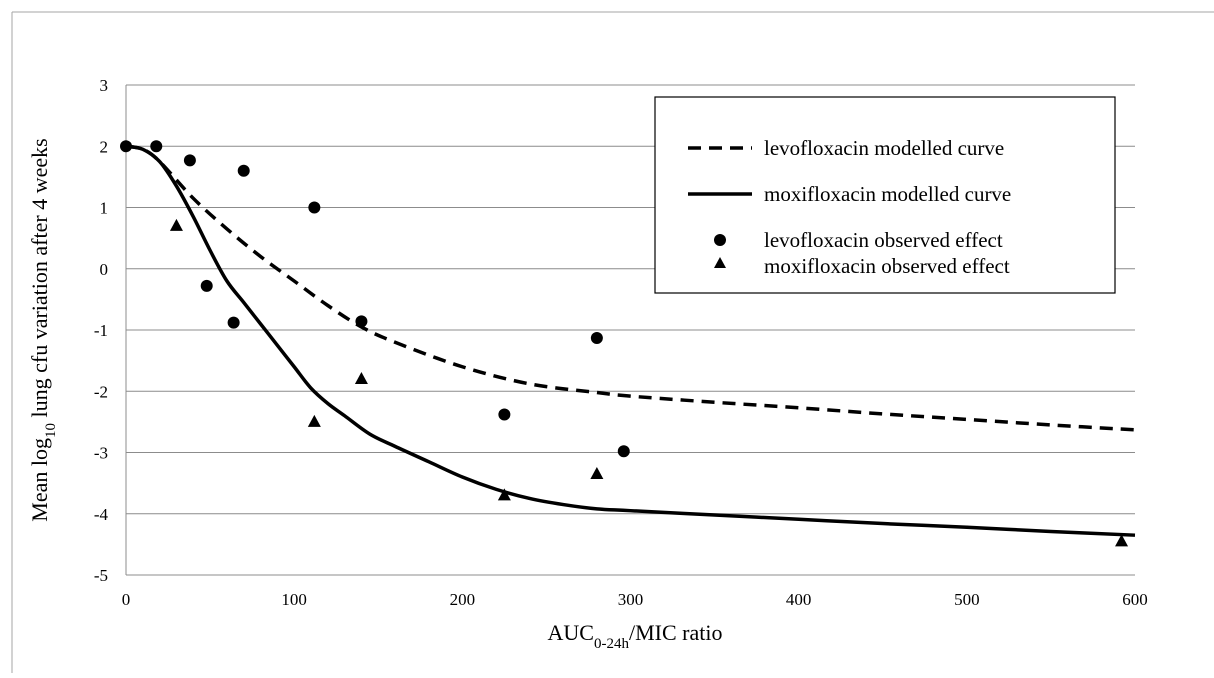 This screenshot has width=1214, height=678. What do you see at coordinates (1135, 599) in the screenshot?
I see `x-tick-label: 600` at bounding box center [1135, 599].